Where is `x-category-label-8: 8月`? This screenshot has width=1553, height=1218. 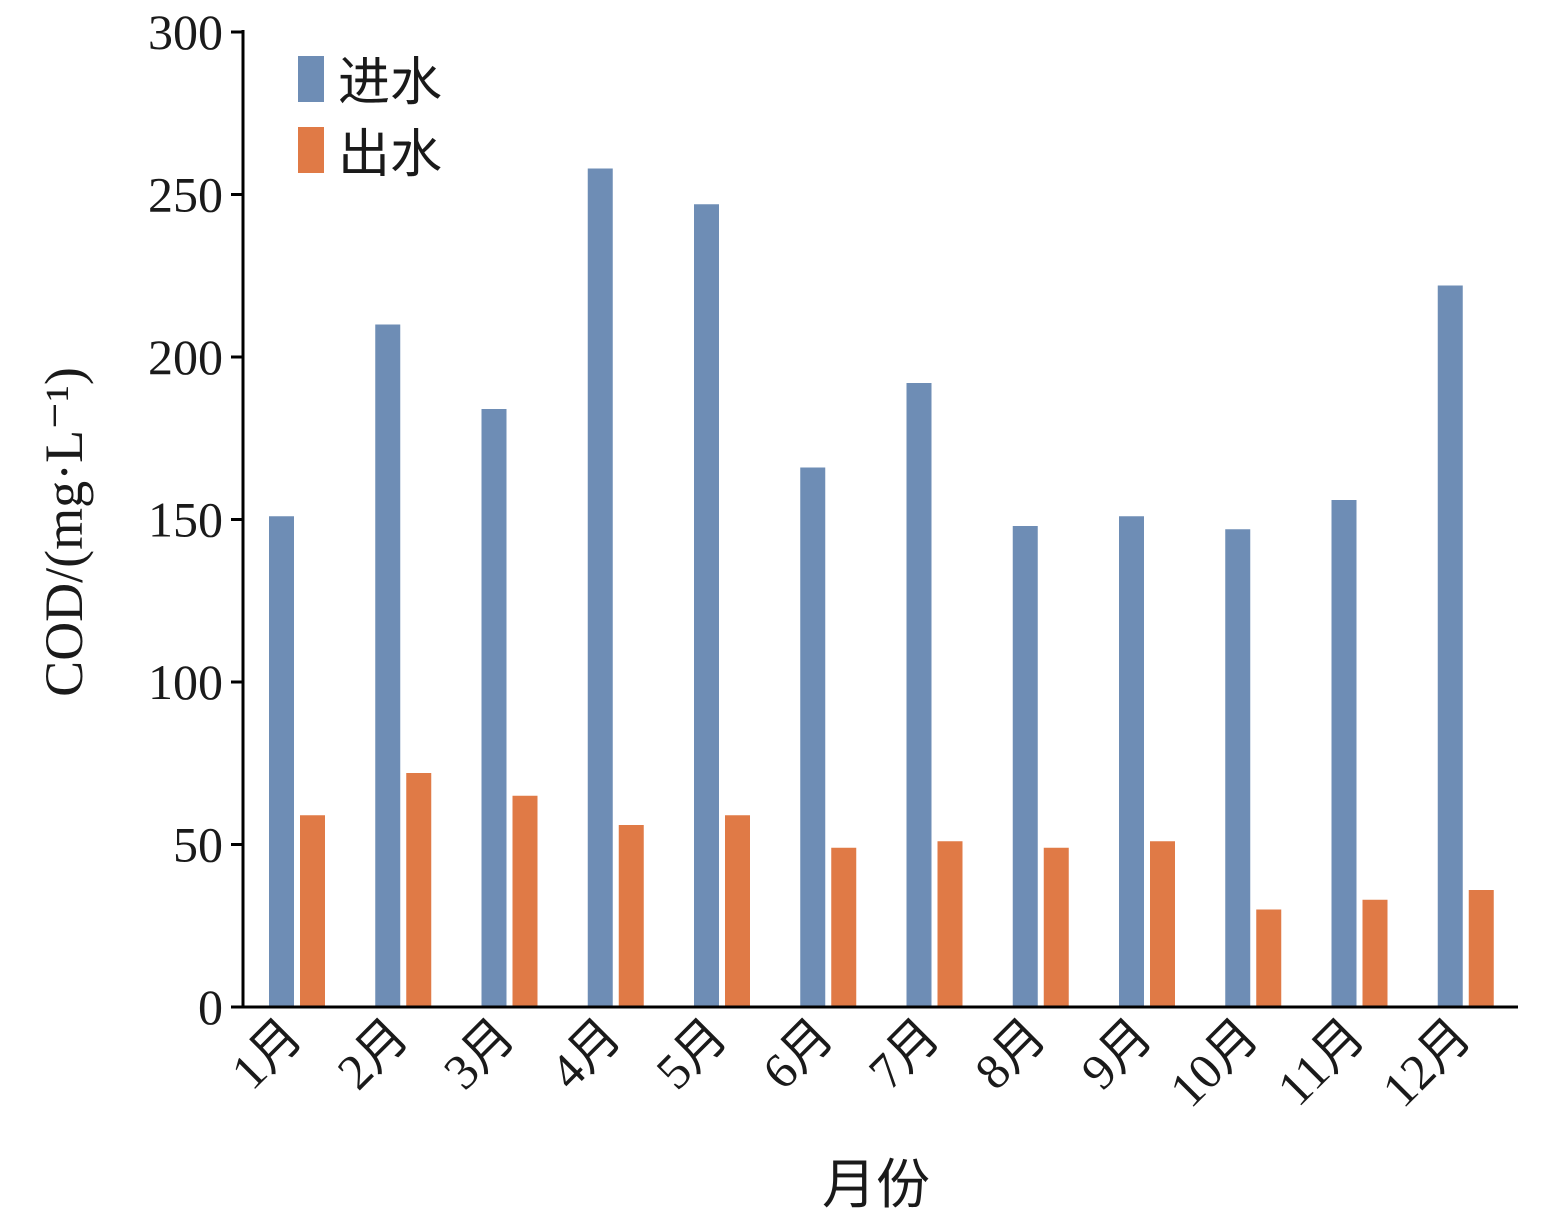 x-category-label-8: 8月 is located at coordinates (1010, 1053).